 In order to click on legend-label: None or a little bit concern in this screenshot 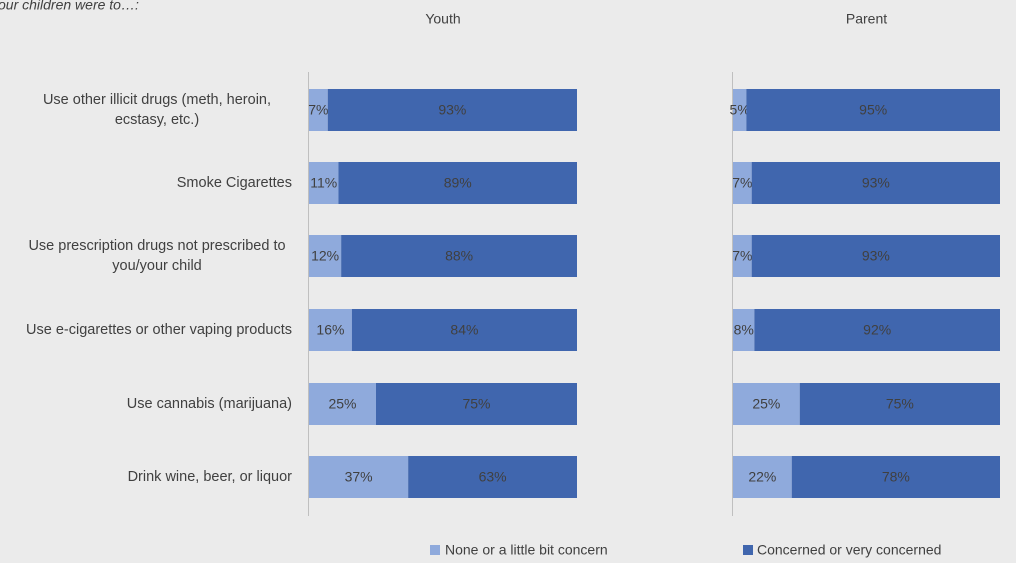, I will do `click(526, 550)`.